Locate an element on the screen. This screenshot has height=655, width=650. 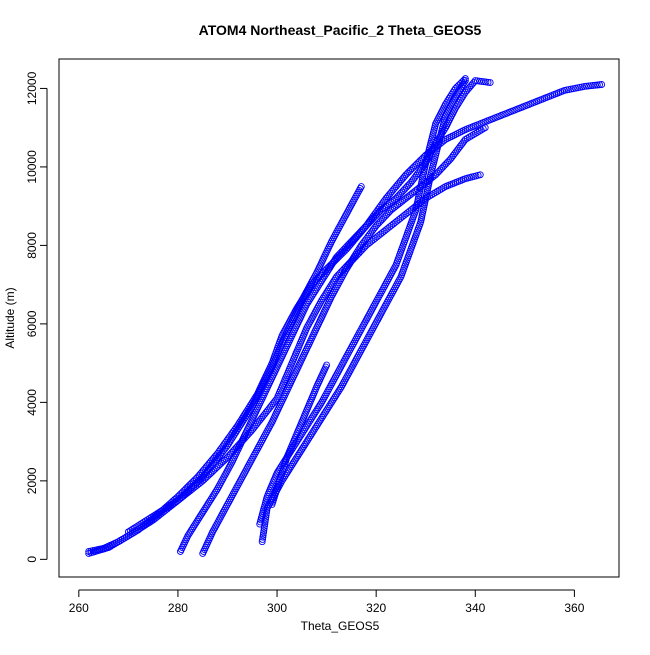
x-tick-label: 320 is located at coordinates (376, 608).